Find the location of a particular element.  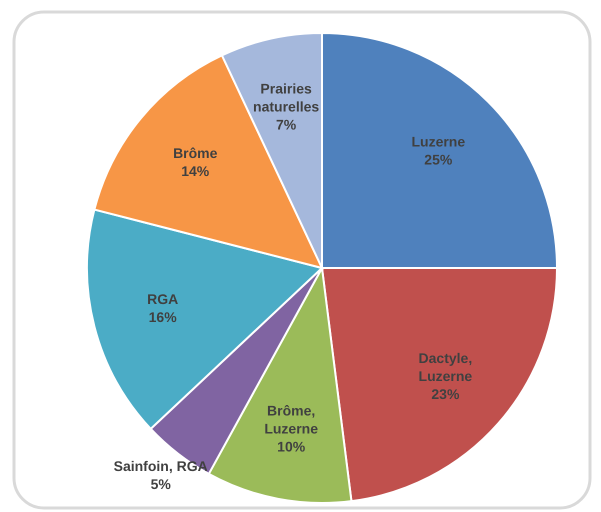

data-label: 10% is located at coordinates (291, 446).